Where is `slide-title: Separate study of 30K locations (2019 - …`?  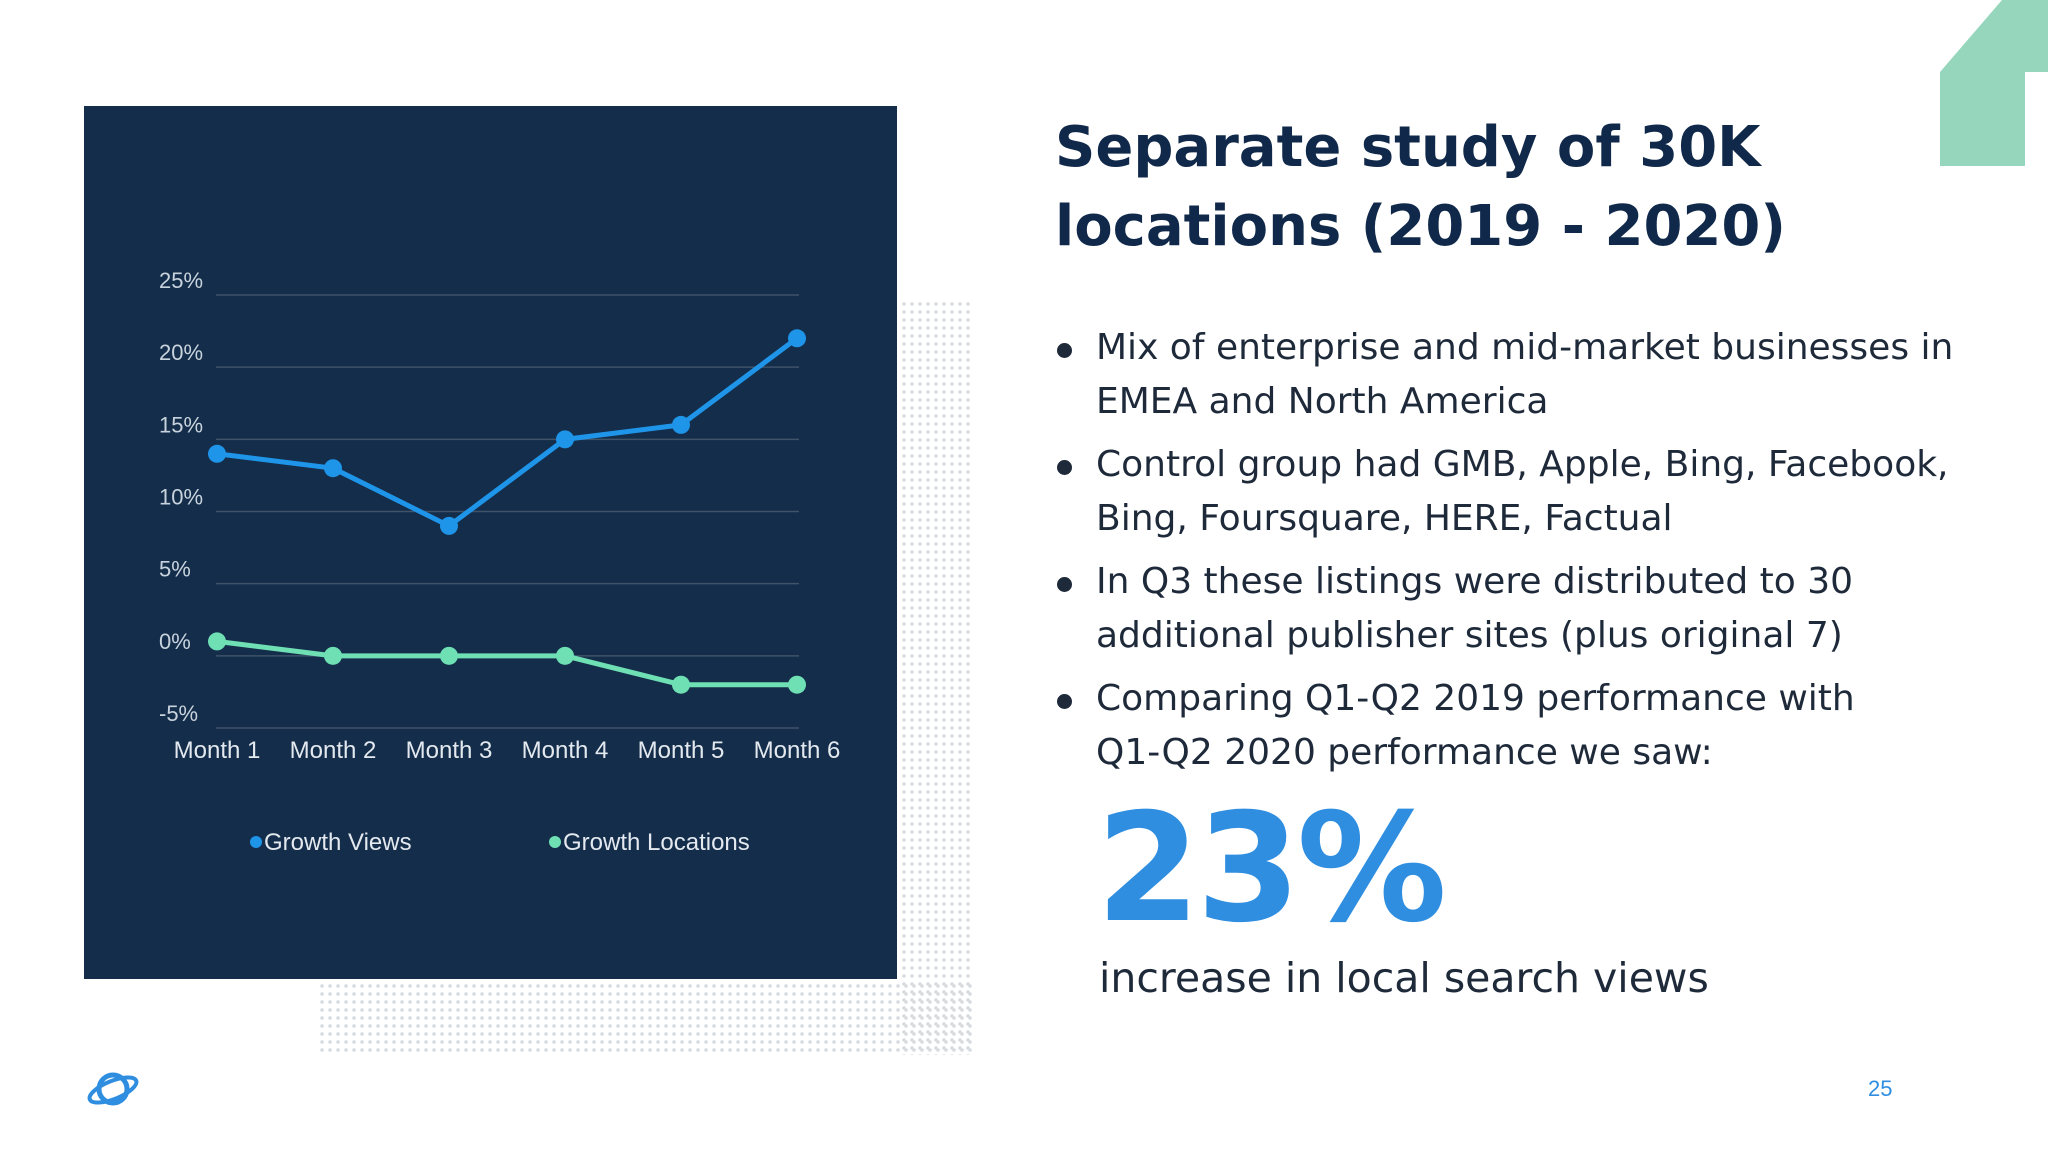
slide-title: Separate study of 30K locations (2019 - … is located at coordinates (1505, 187).